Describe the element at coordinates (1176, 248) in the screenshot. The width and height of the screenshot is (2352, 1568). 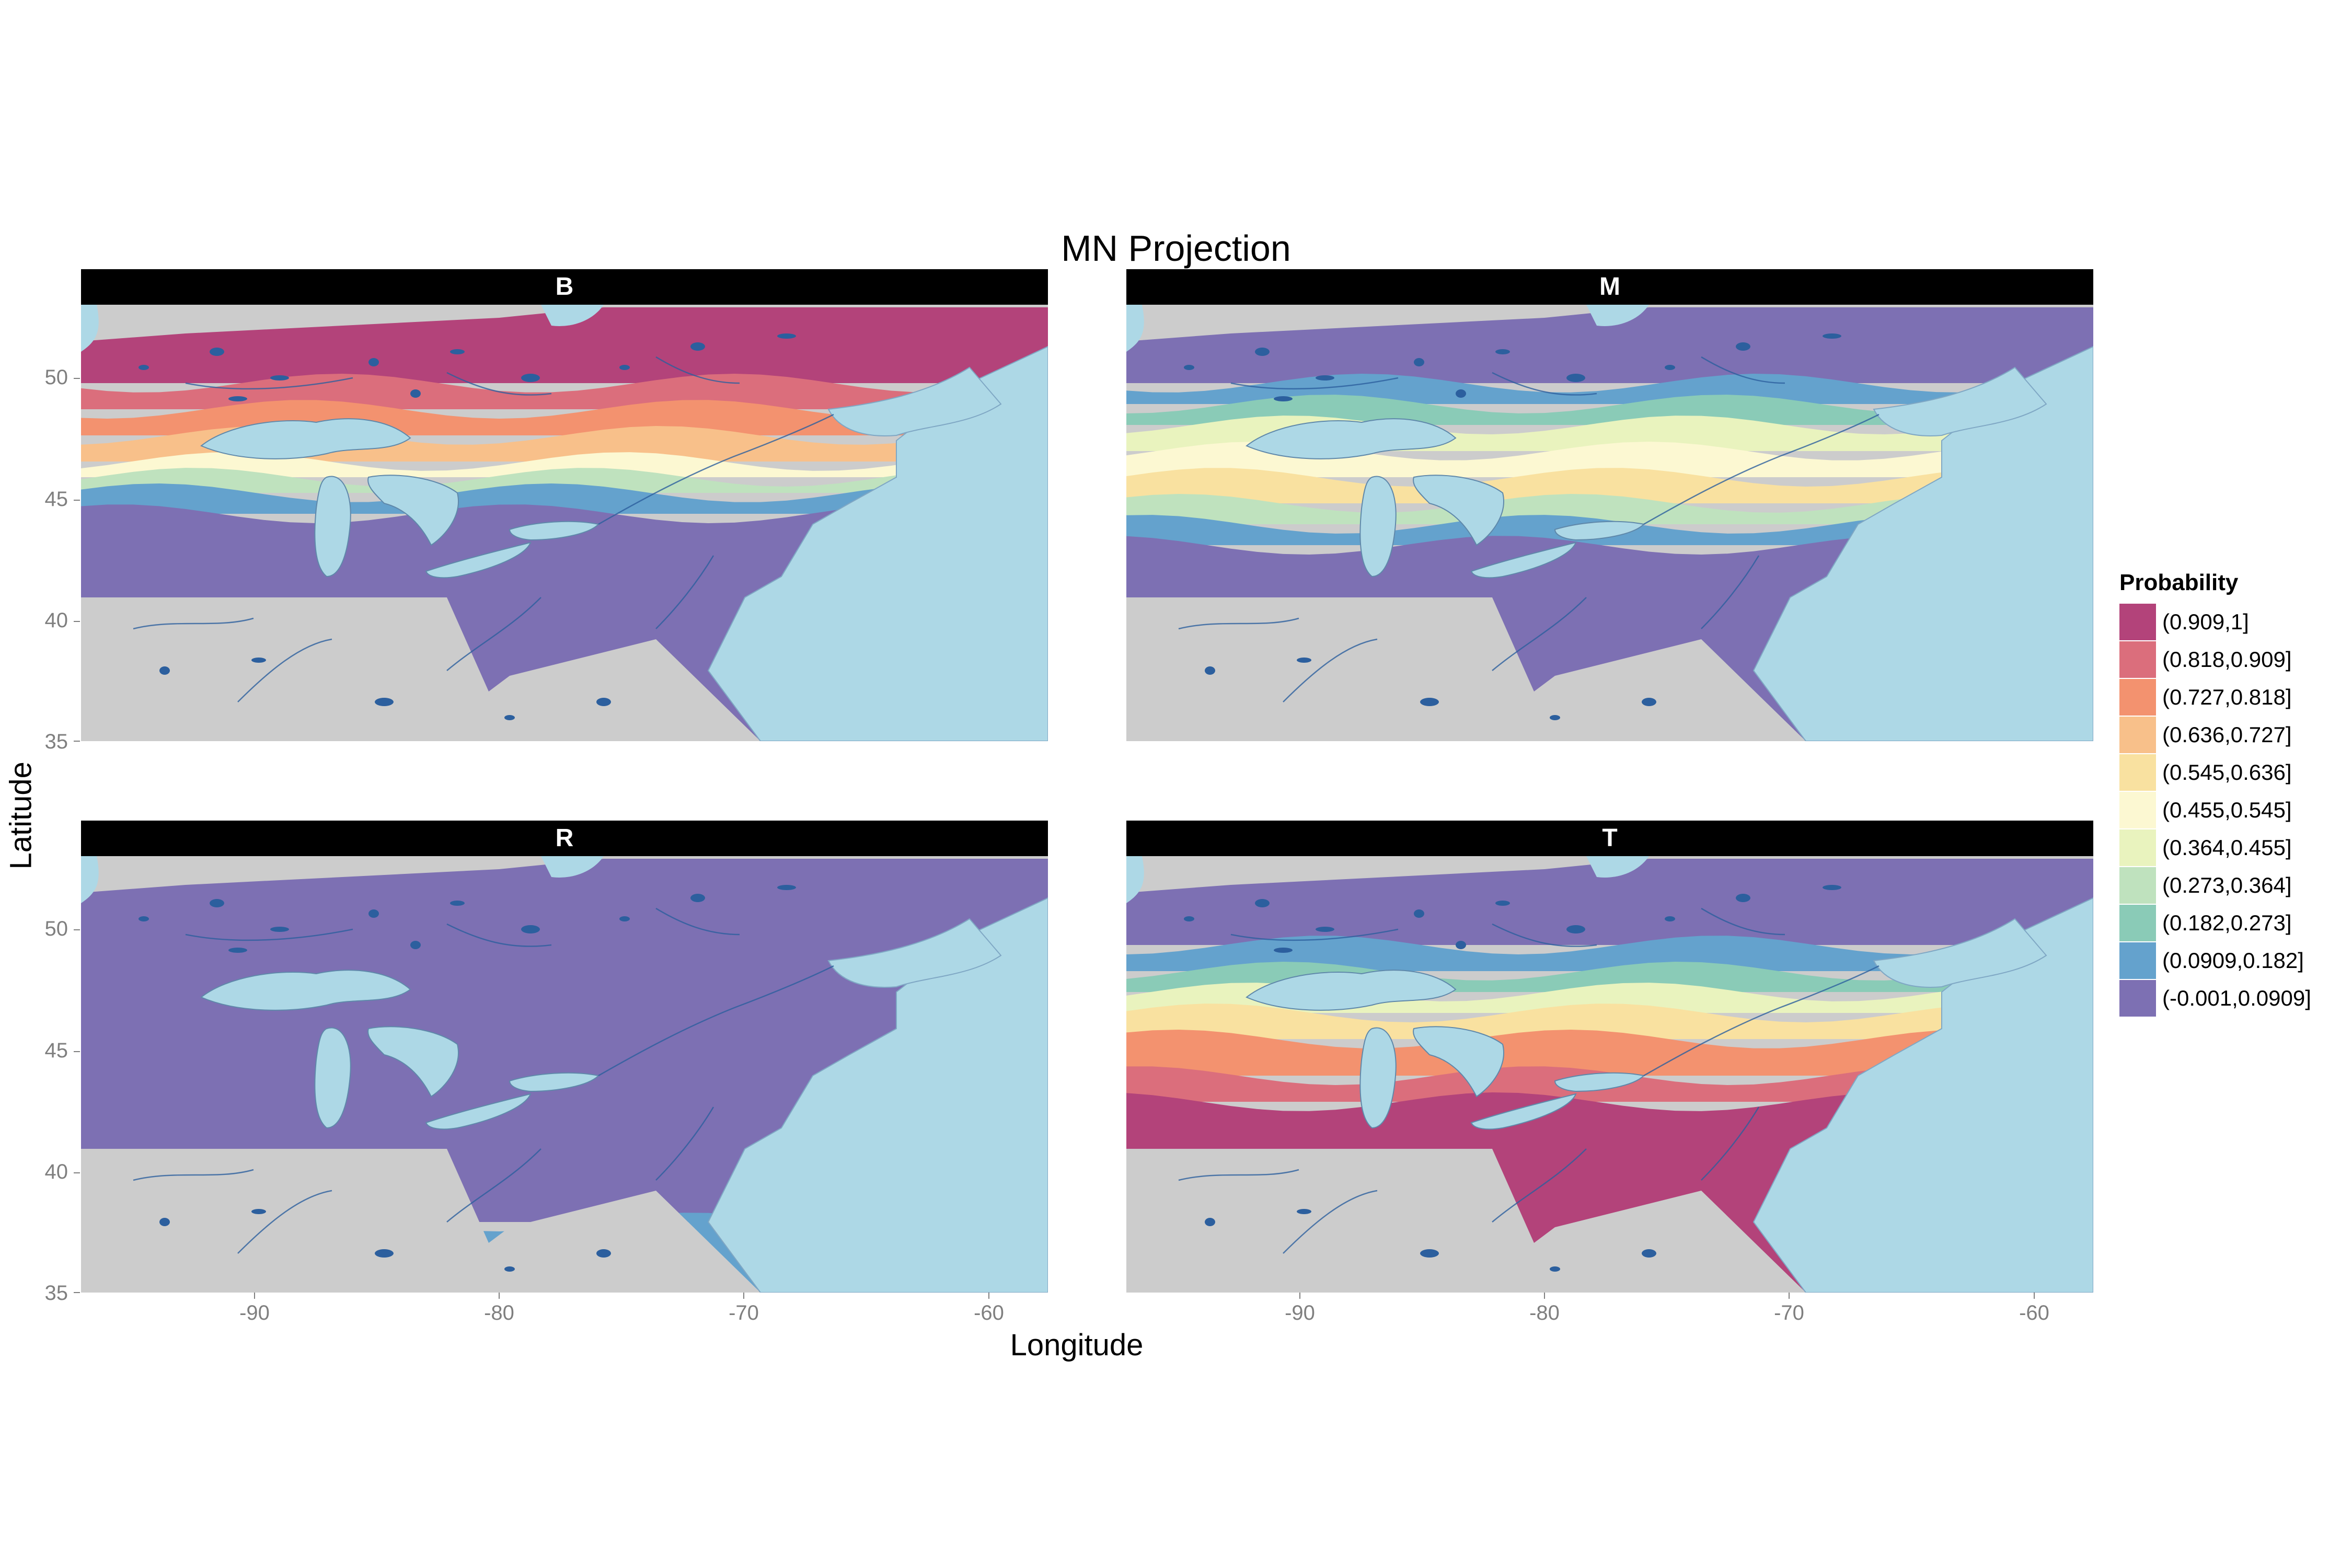
I see `plot-title: MN Projection` at that location.